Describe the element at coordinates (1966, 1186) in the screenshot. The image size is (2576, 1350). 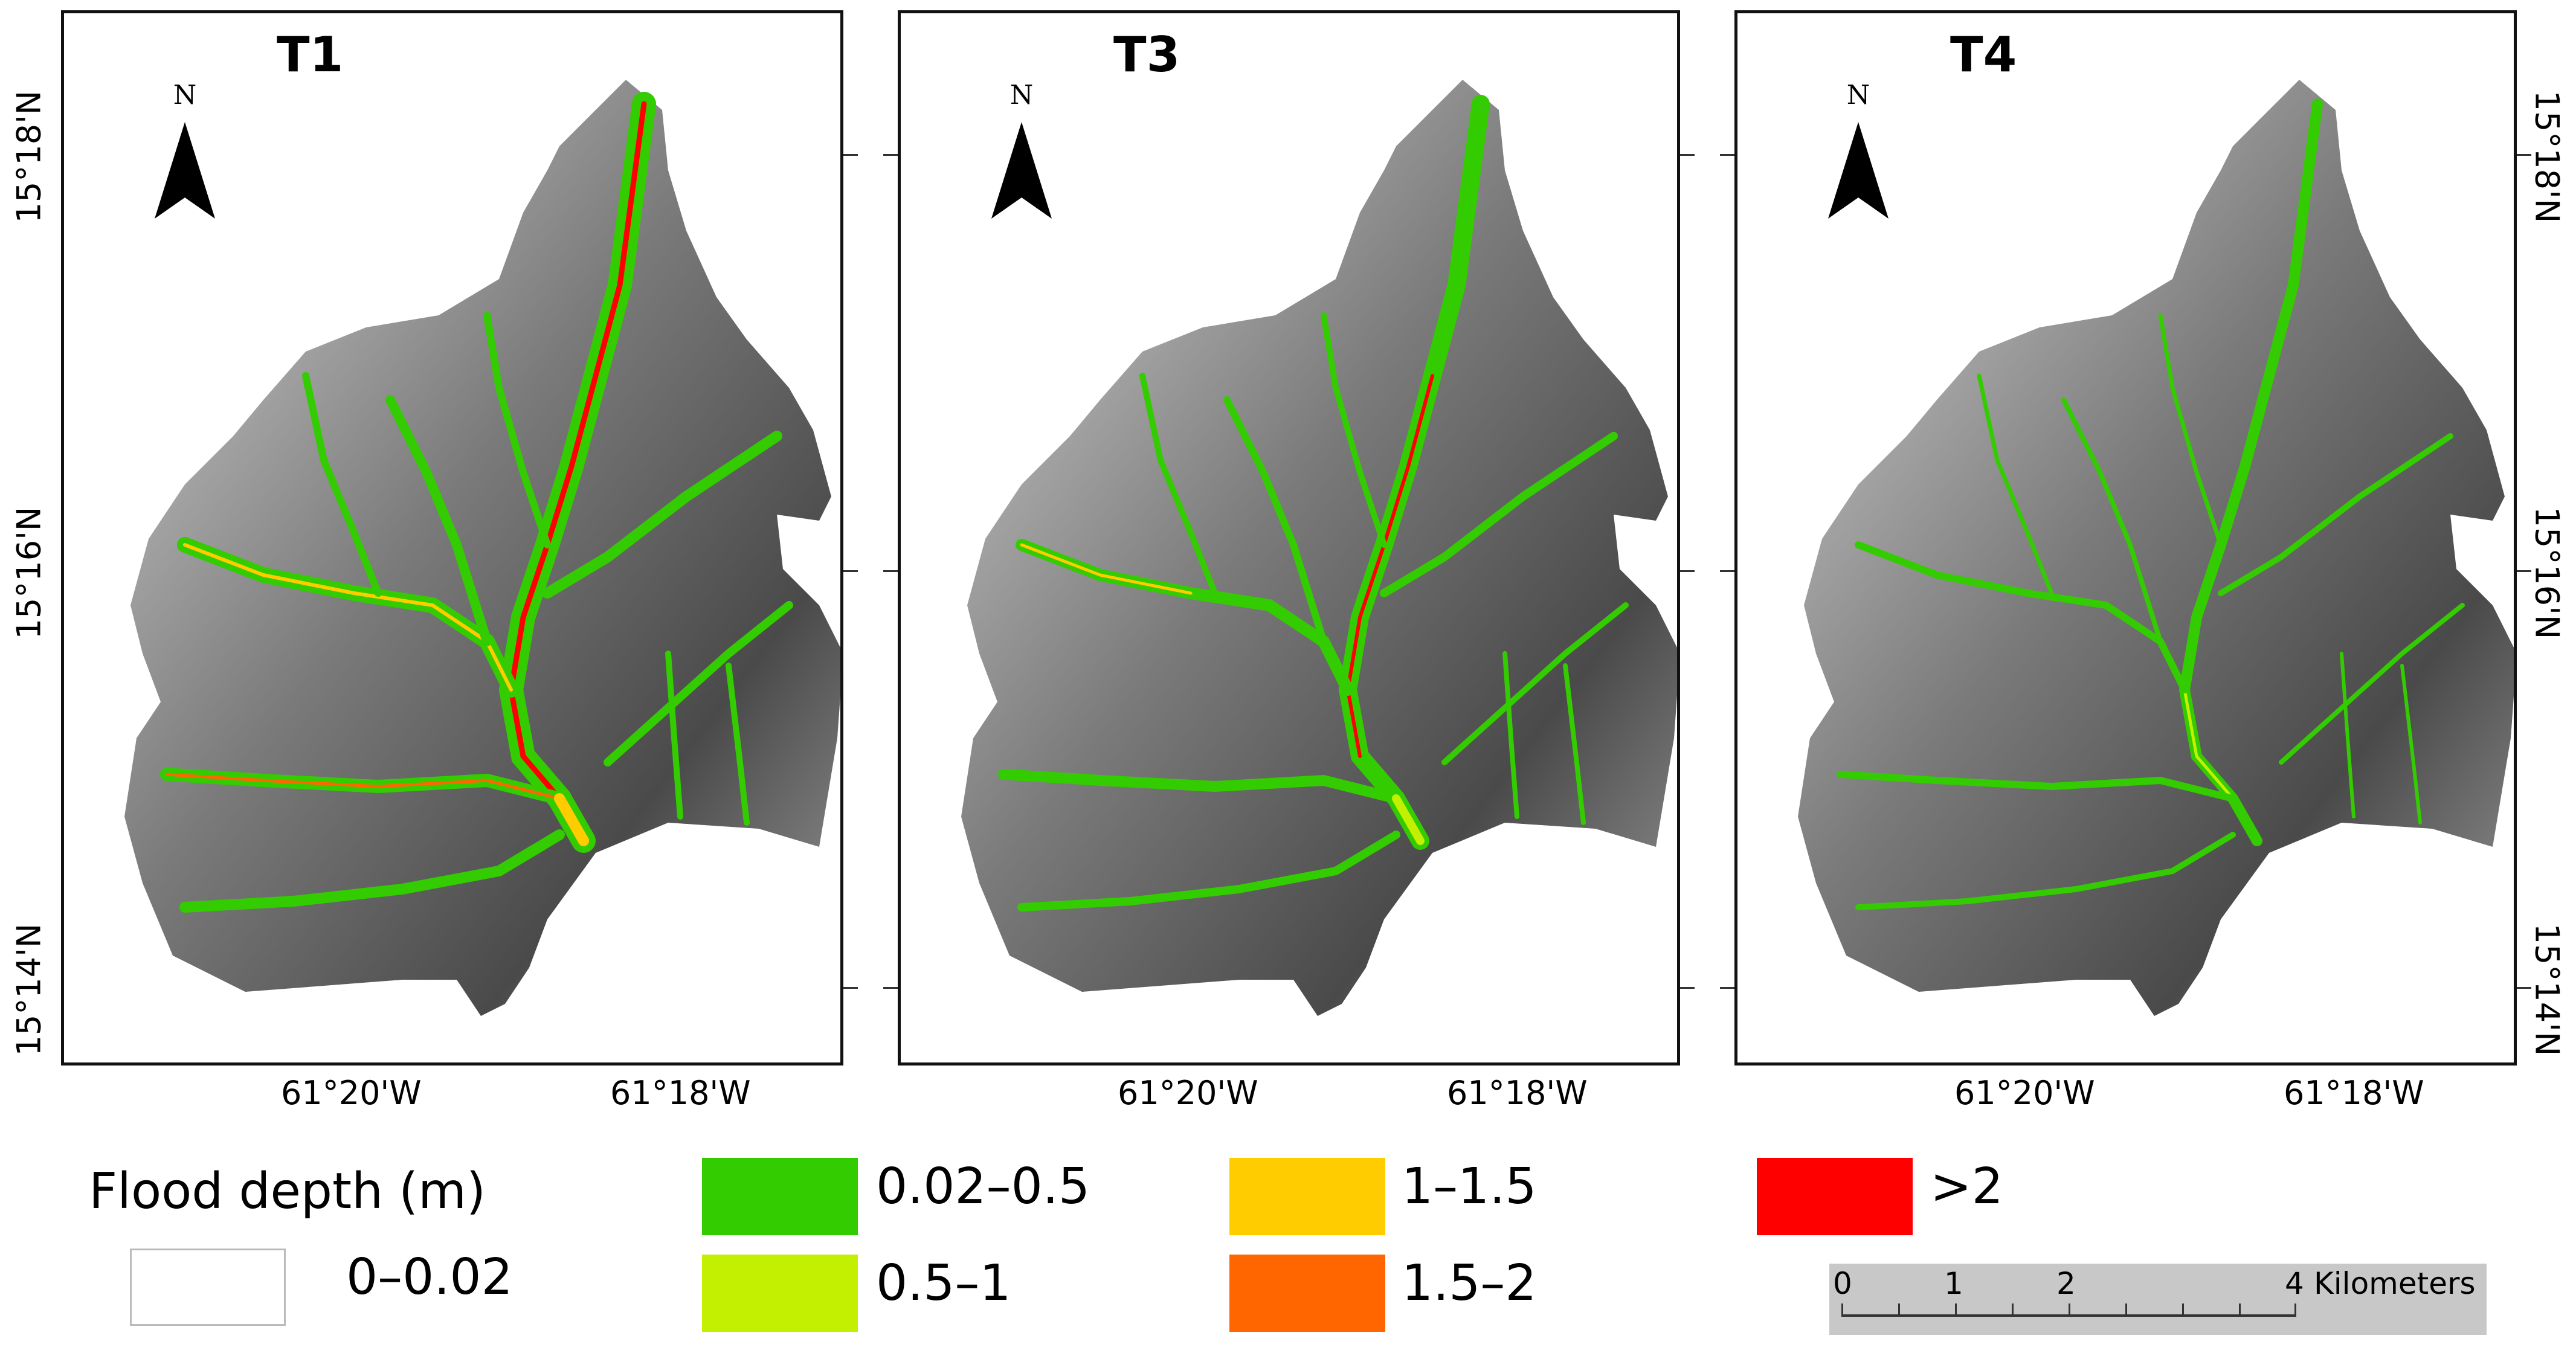
I see `legend-label: >2` at that location.